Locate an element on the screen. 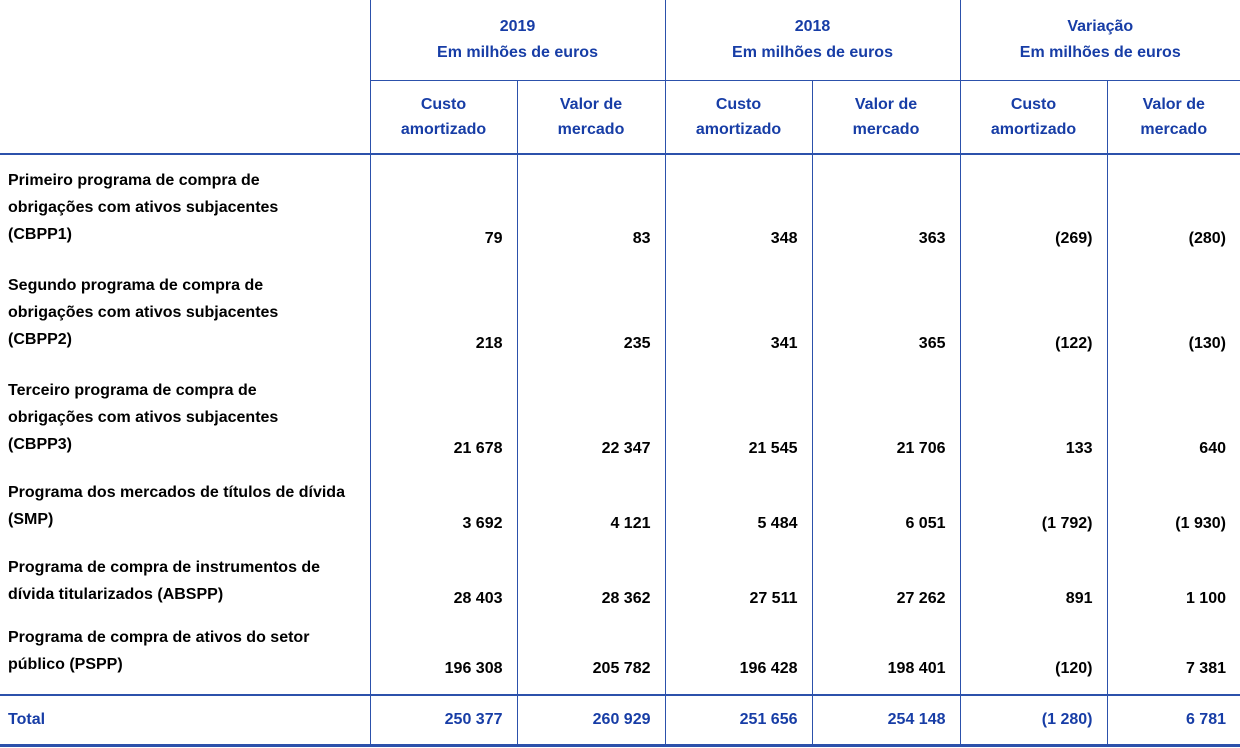 The image size is (1240, 748). col-header-2019-valor-mercado: Valor de mercado is located at coordinates (590, 117).